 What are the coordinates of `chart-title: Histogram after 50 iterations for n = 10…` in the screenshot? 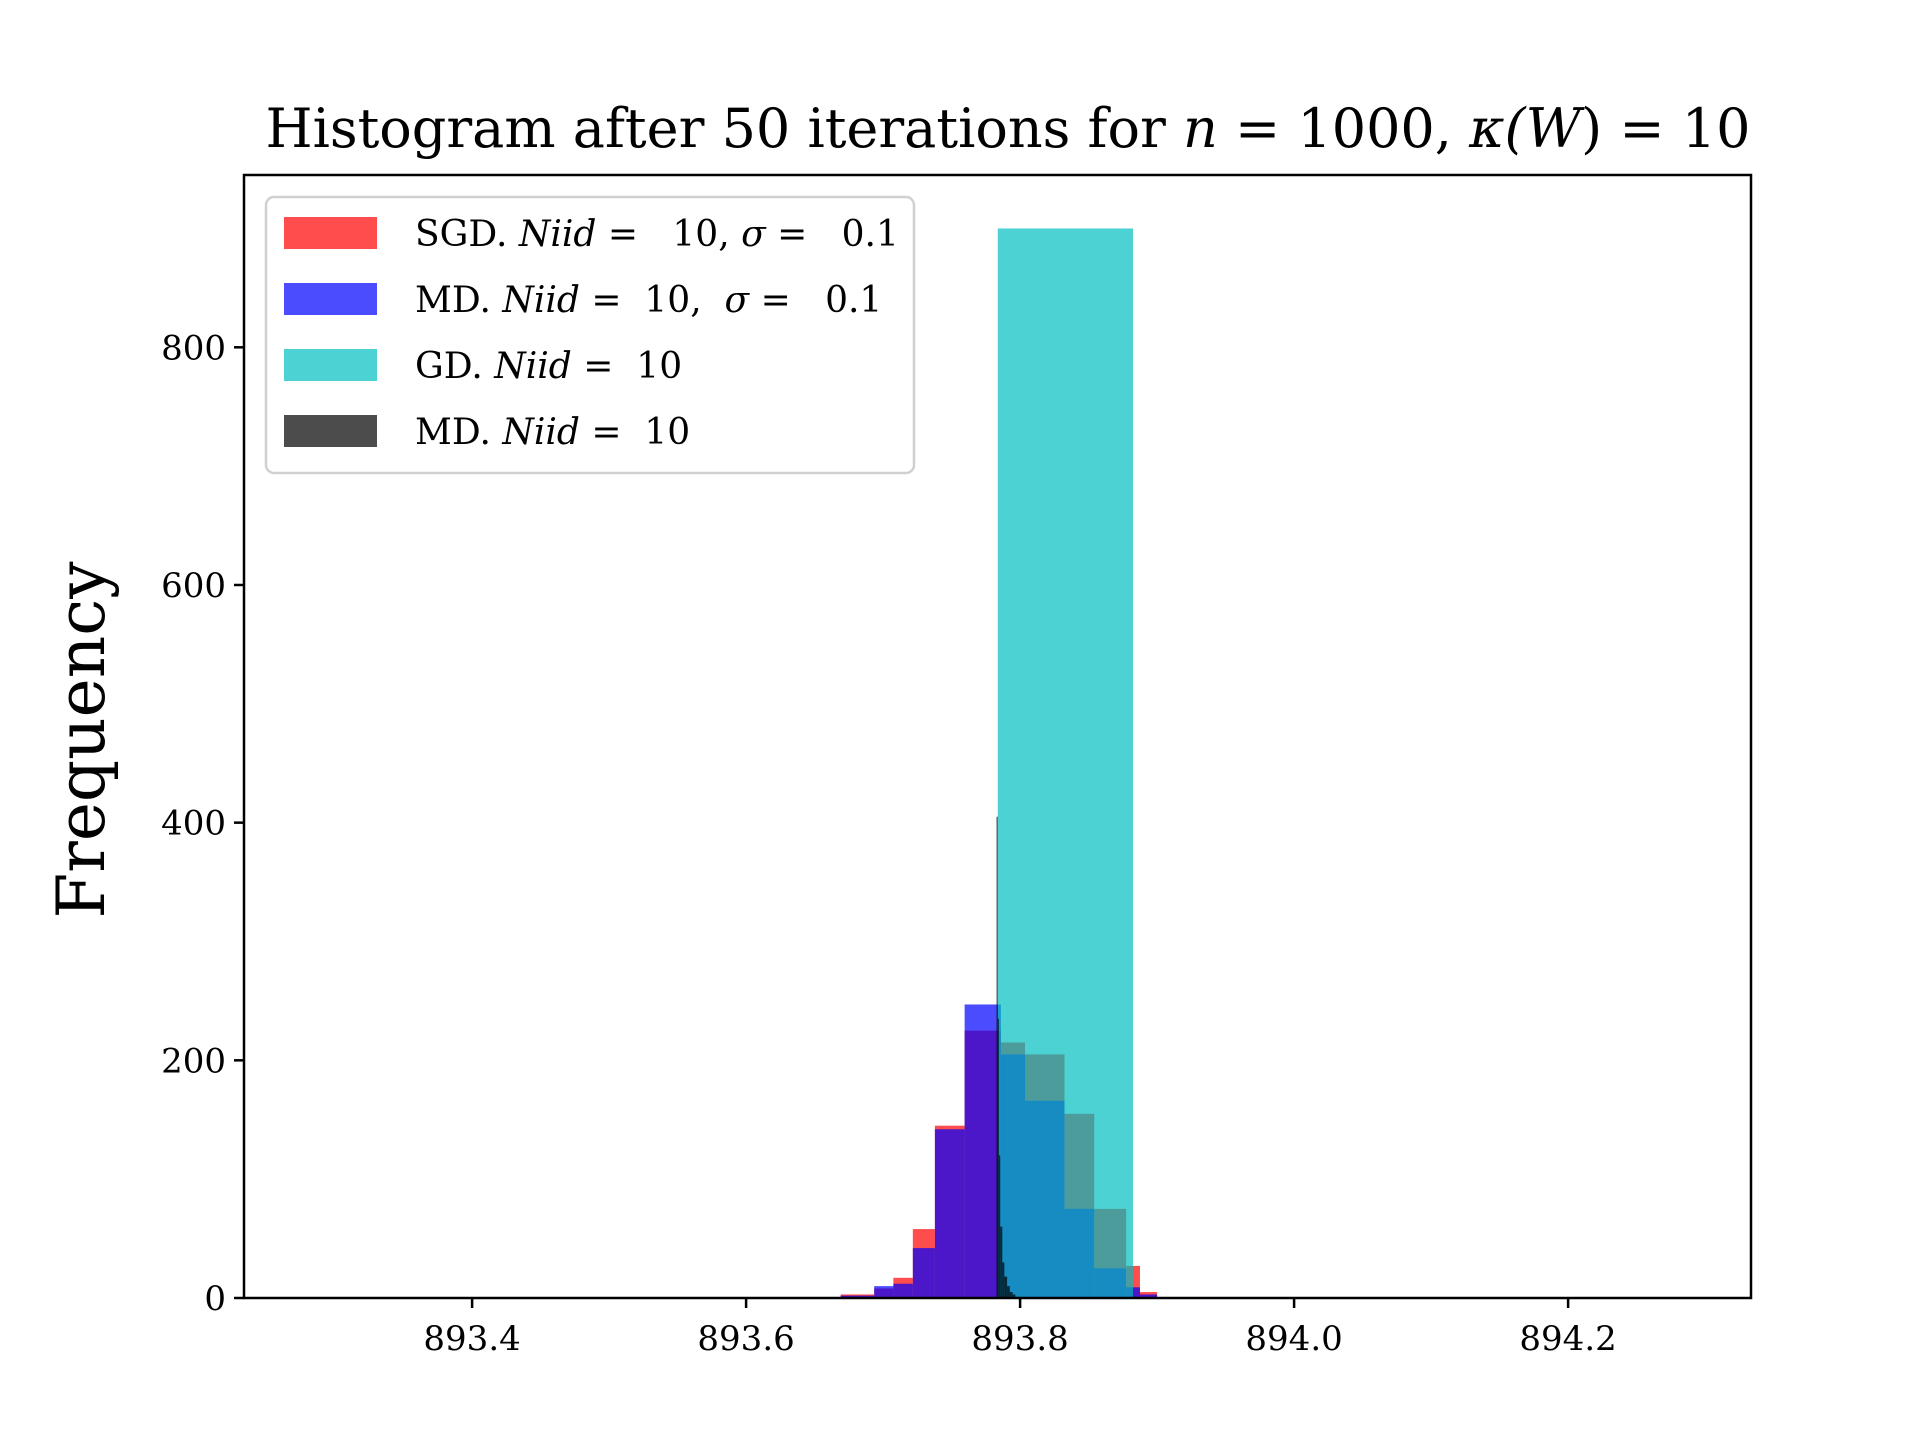 It's located at (1008, 128).